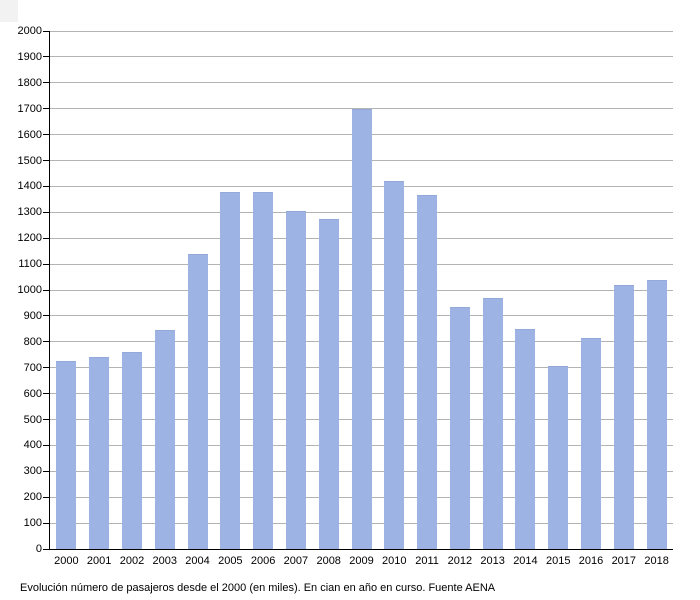  I want to click on bar-2016, so click(591, 443).